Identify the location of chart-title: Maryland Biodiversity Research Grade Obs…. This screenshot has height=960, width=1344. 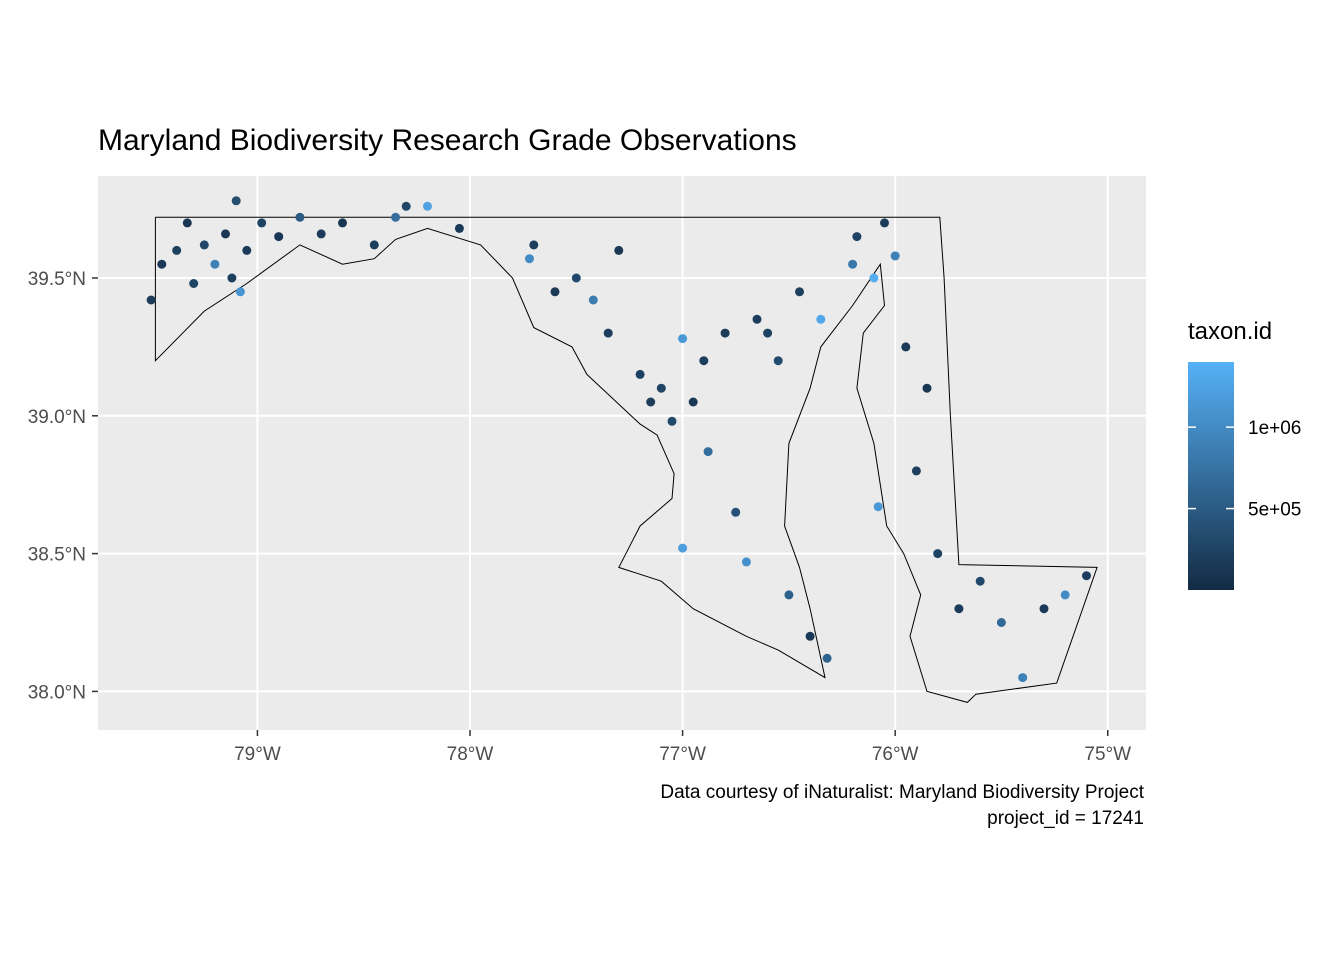
(447, 140).